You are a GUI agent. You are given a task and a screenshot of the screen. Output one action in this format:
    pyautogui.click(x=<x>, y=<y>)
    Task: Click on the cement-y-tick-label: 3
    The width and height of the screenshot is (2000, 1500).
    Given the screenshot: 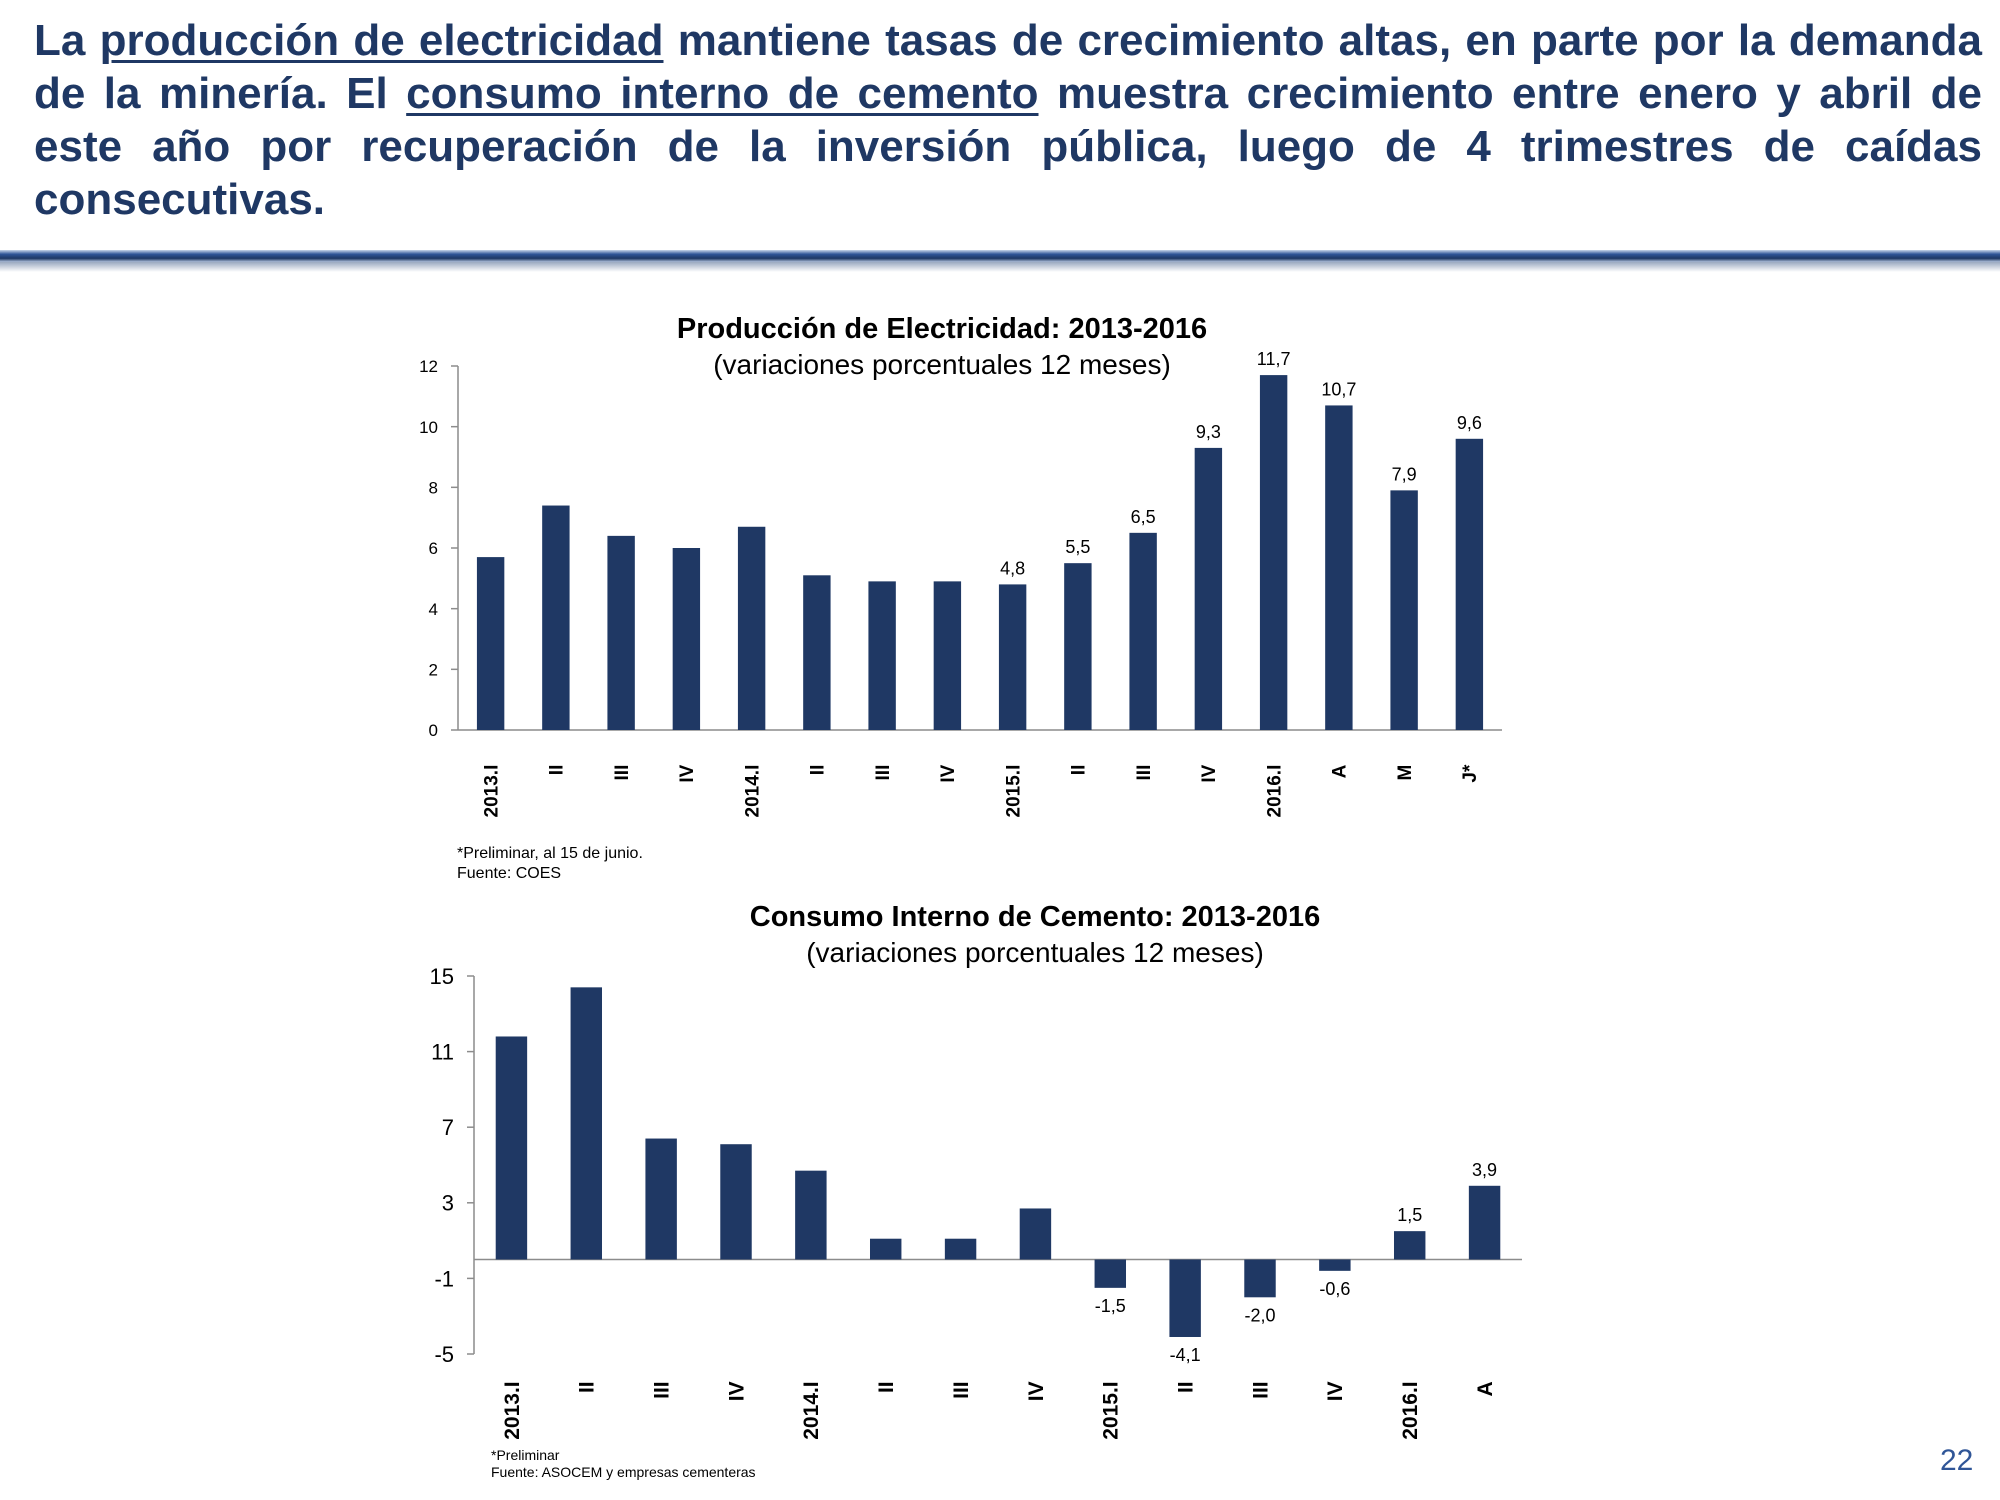 What is the action you would take?
    pyautogui.click(x=448, y=1203)
    